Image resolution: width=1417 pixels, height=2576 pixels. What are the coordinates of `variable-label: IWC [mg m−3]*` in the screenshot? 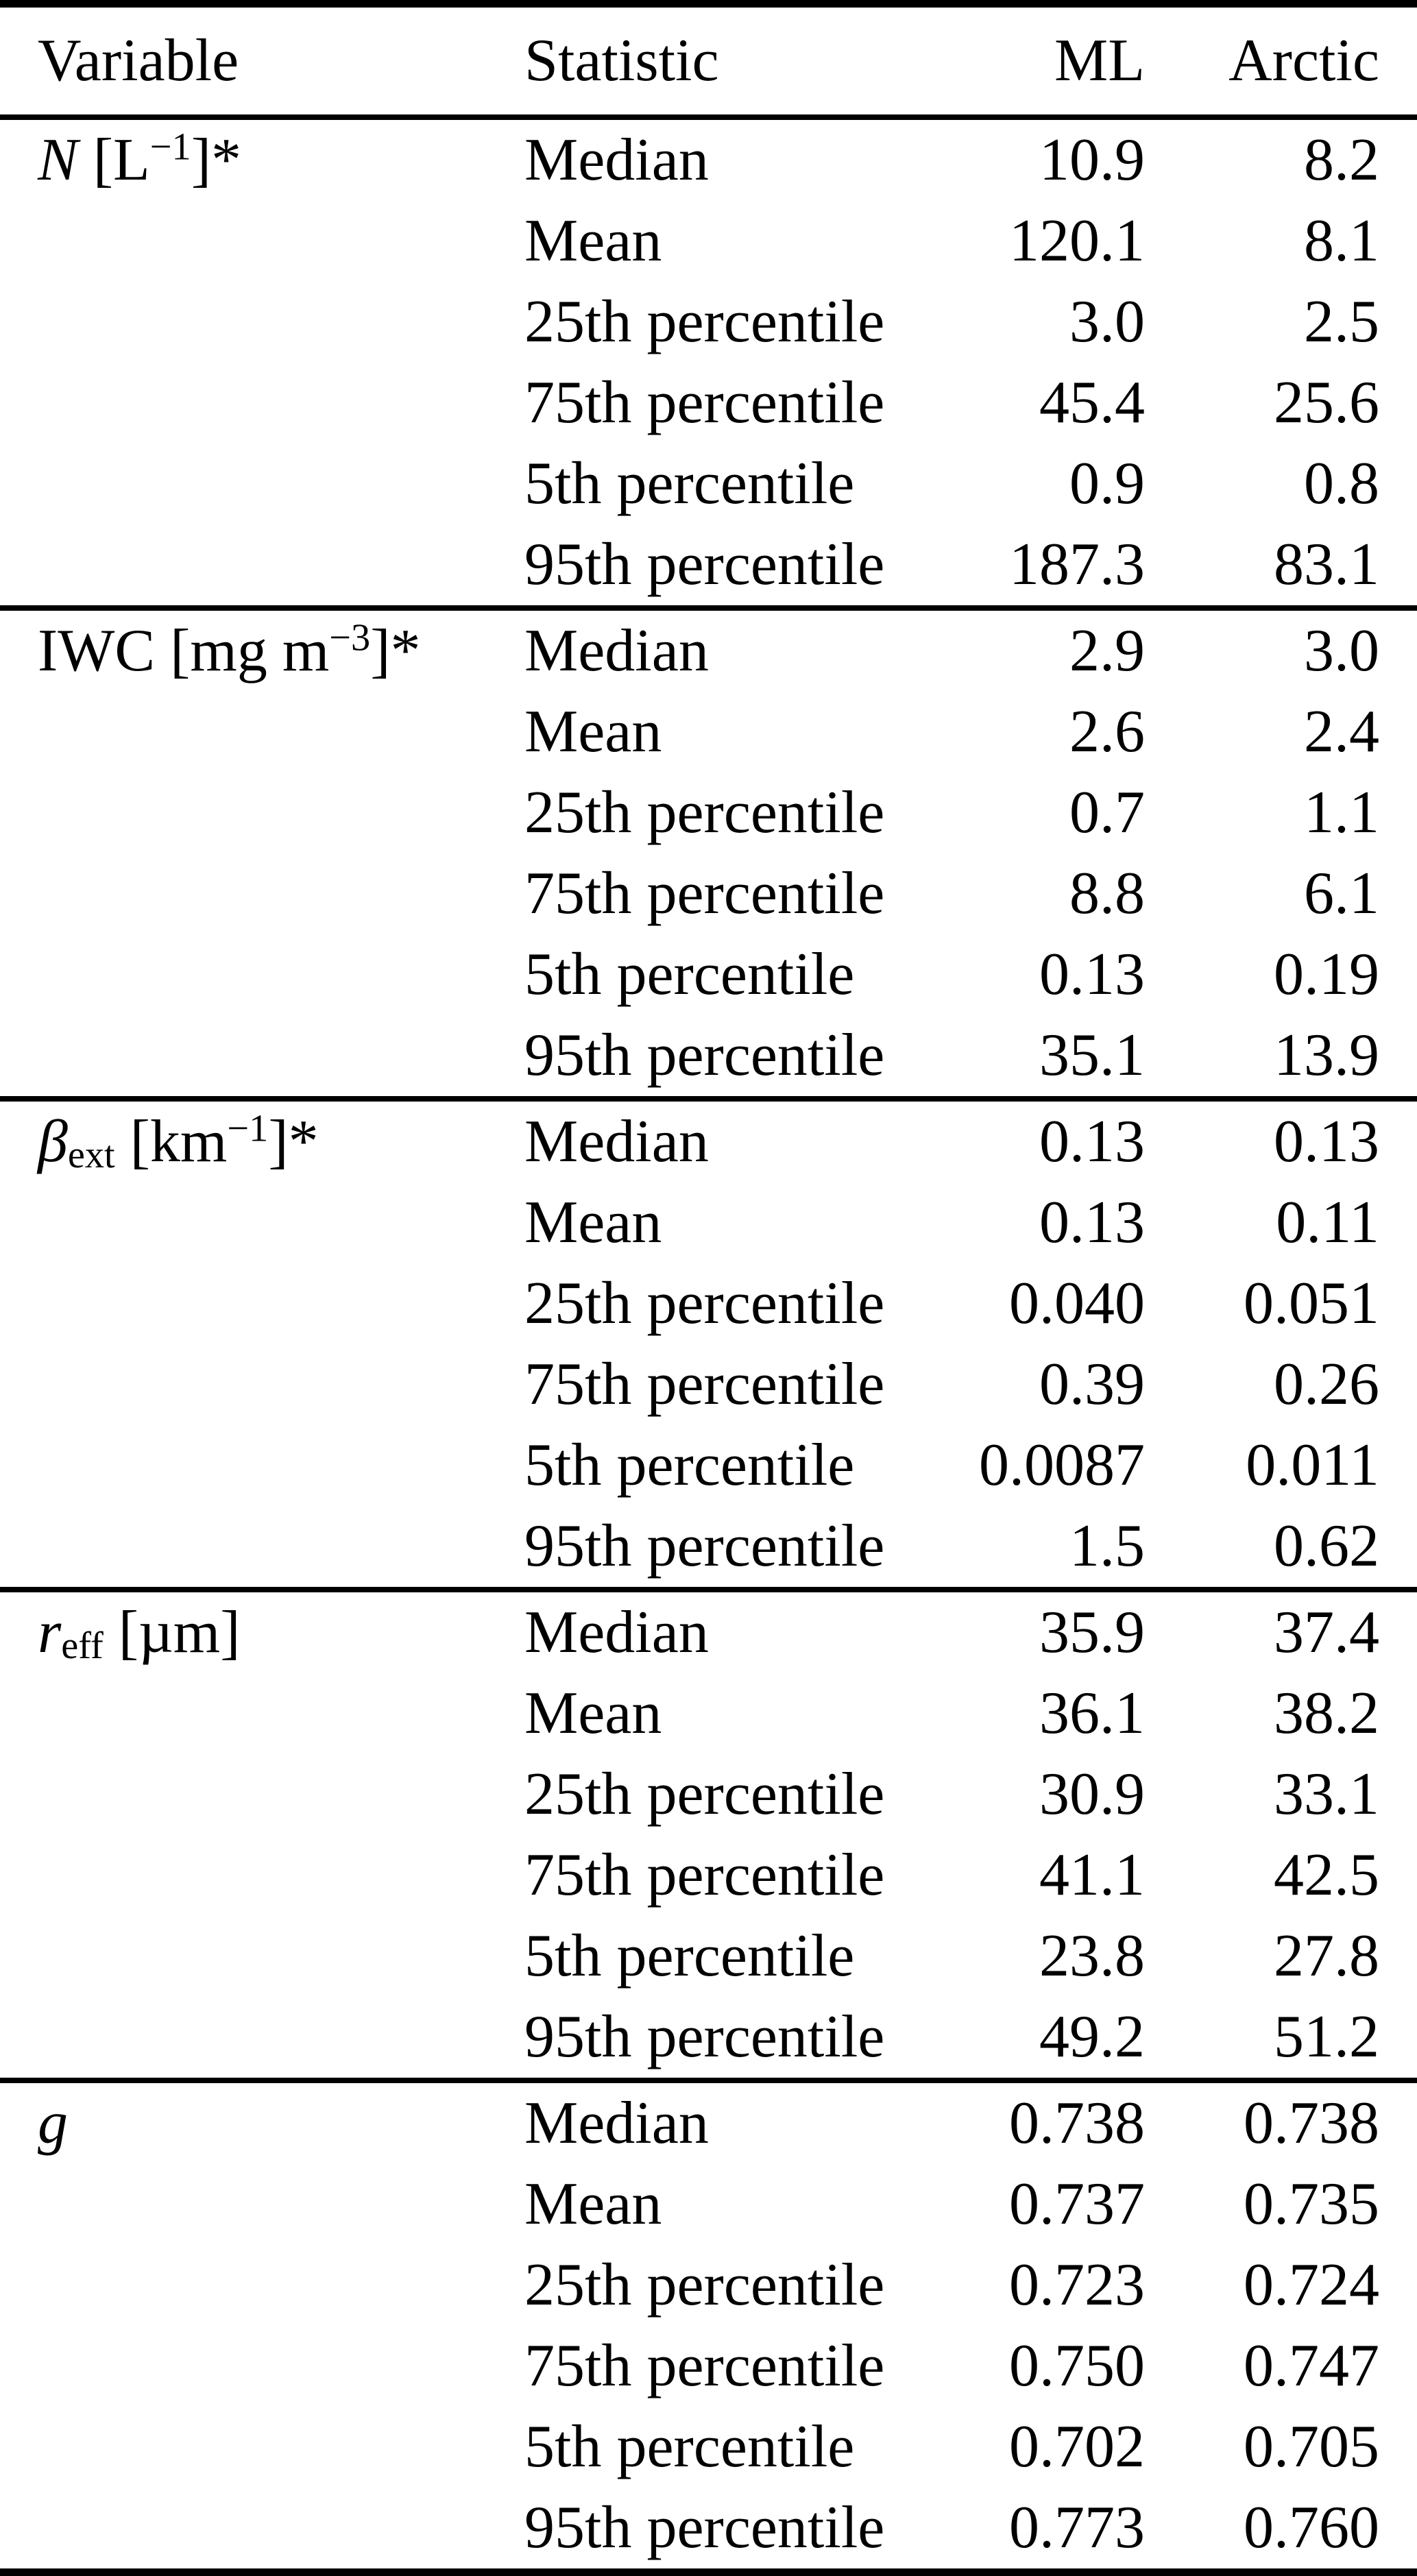 It's located at (262, 650).